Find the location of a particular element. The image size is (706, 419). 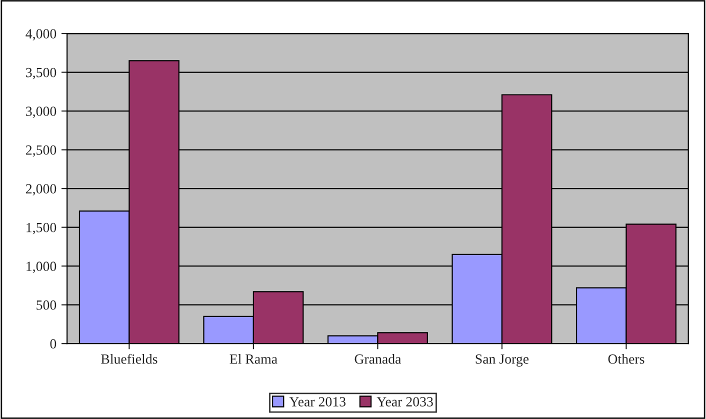

y-tick-label: 3,500 is located at coordinates (41, 74).